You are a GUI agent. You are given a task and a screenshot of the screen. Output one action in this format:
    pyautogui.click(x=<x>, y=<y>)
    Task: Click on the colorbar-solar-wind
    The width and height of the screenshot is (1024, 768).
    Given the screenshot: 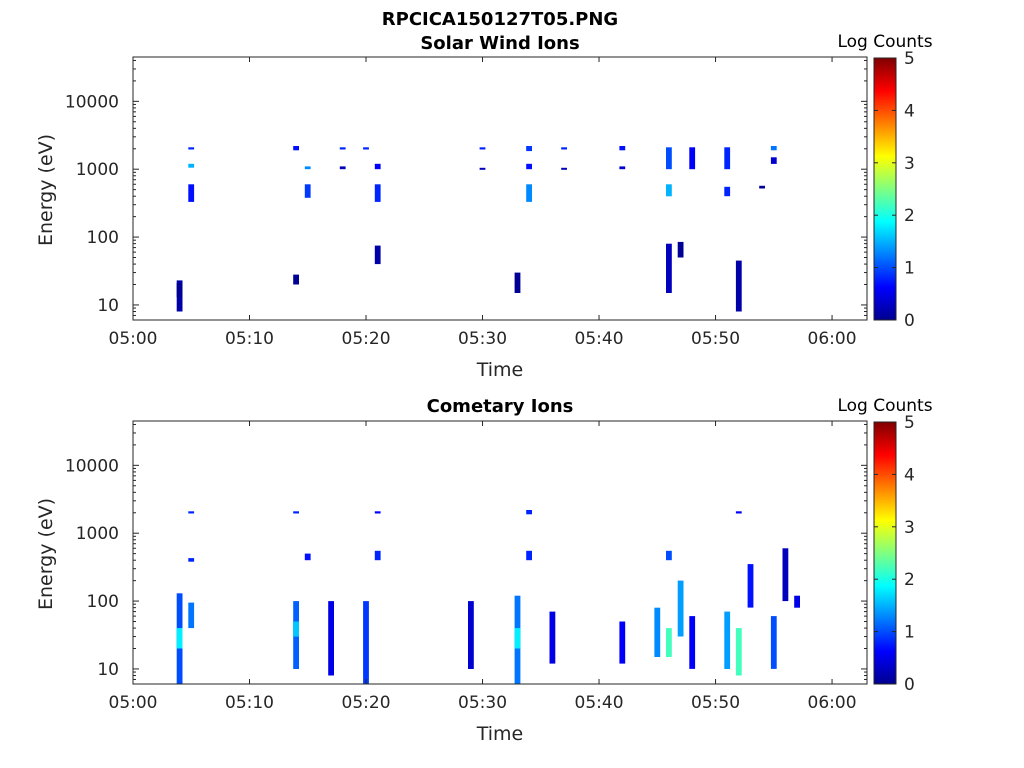 What is the action you would take?
    pyautogui.click(x=885, y=189)
    